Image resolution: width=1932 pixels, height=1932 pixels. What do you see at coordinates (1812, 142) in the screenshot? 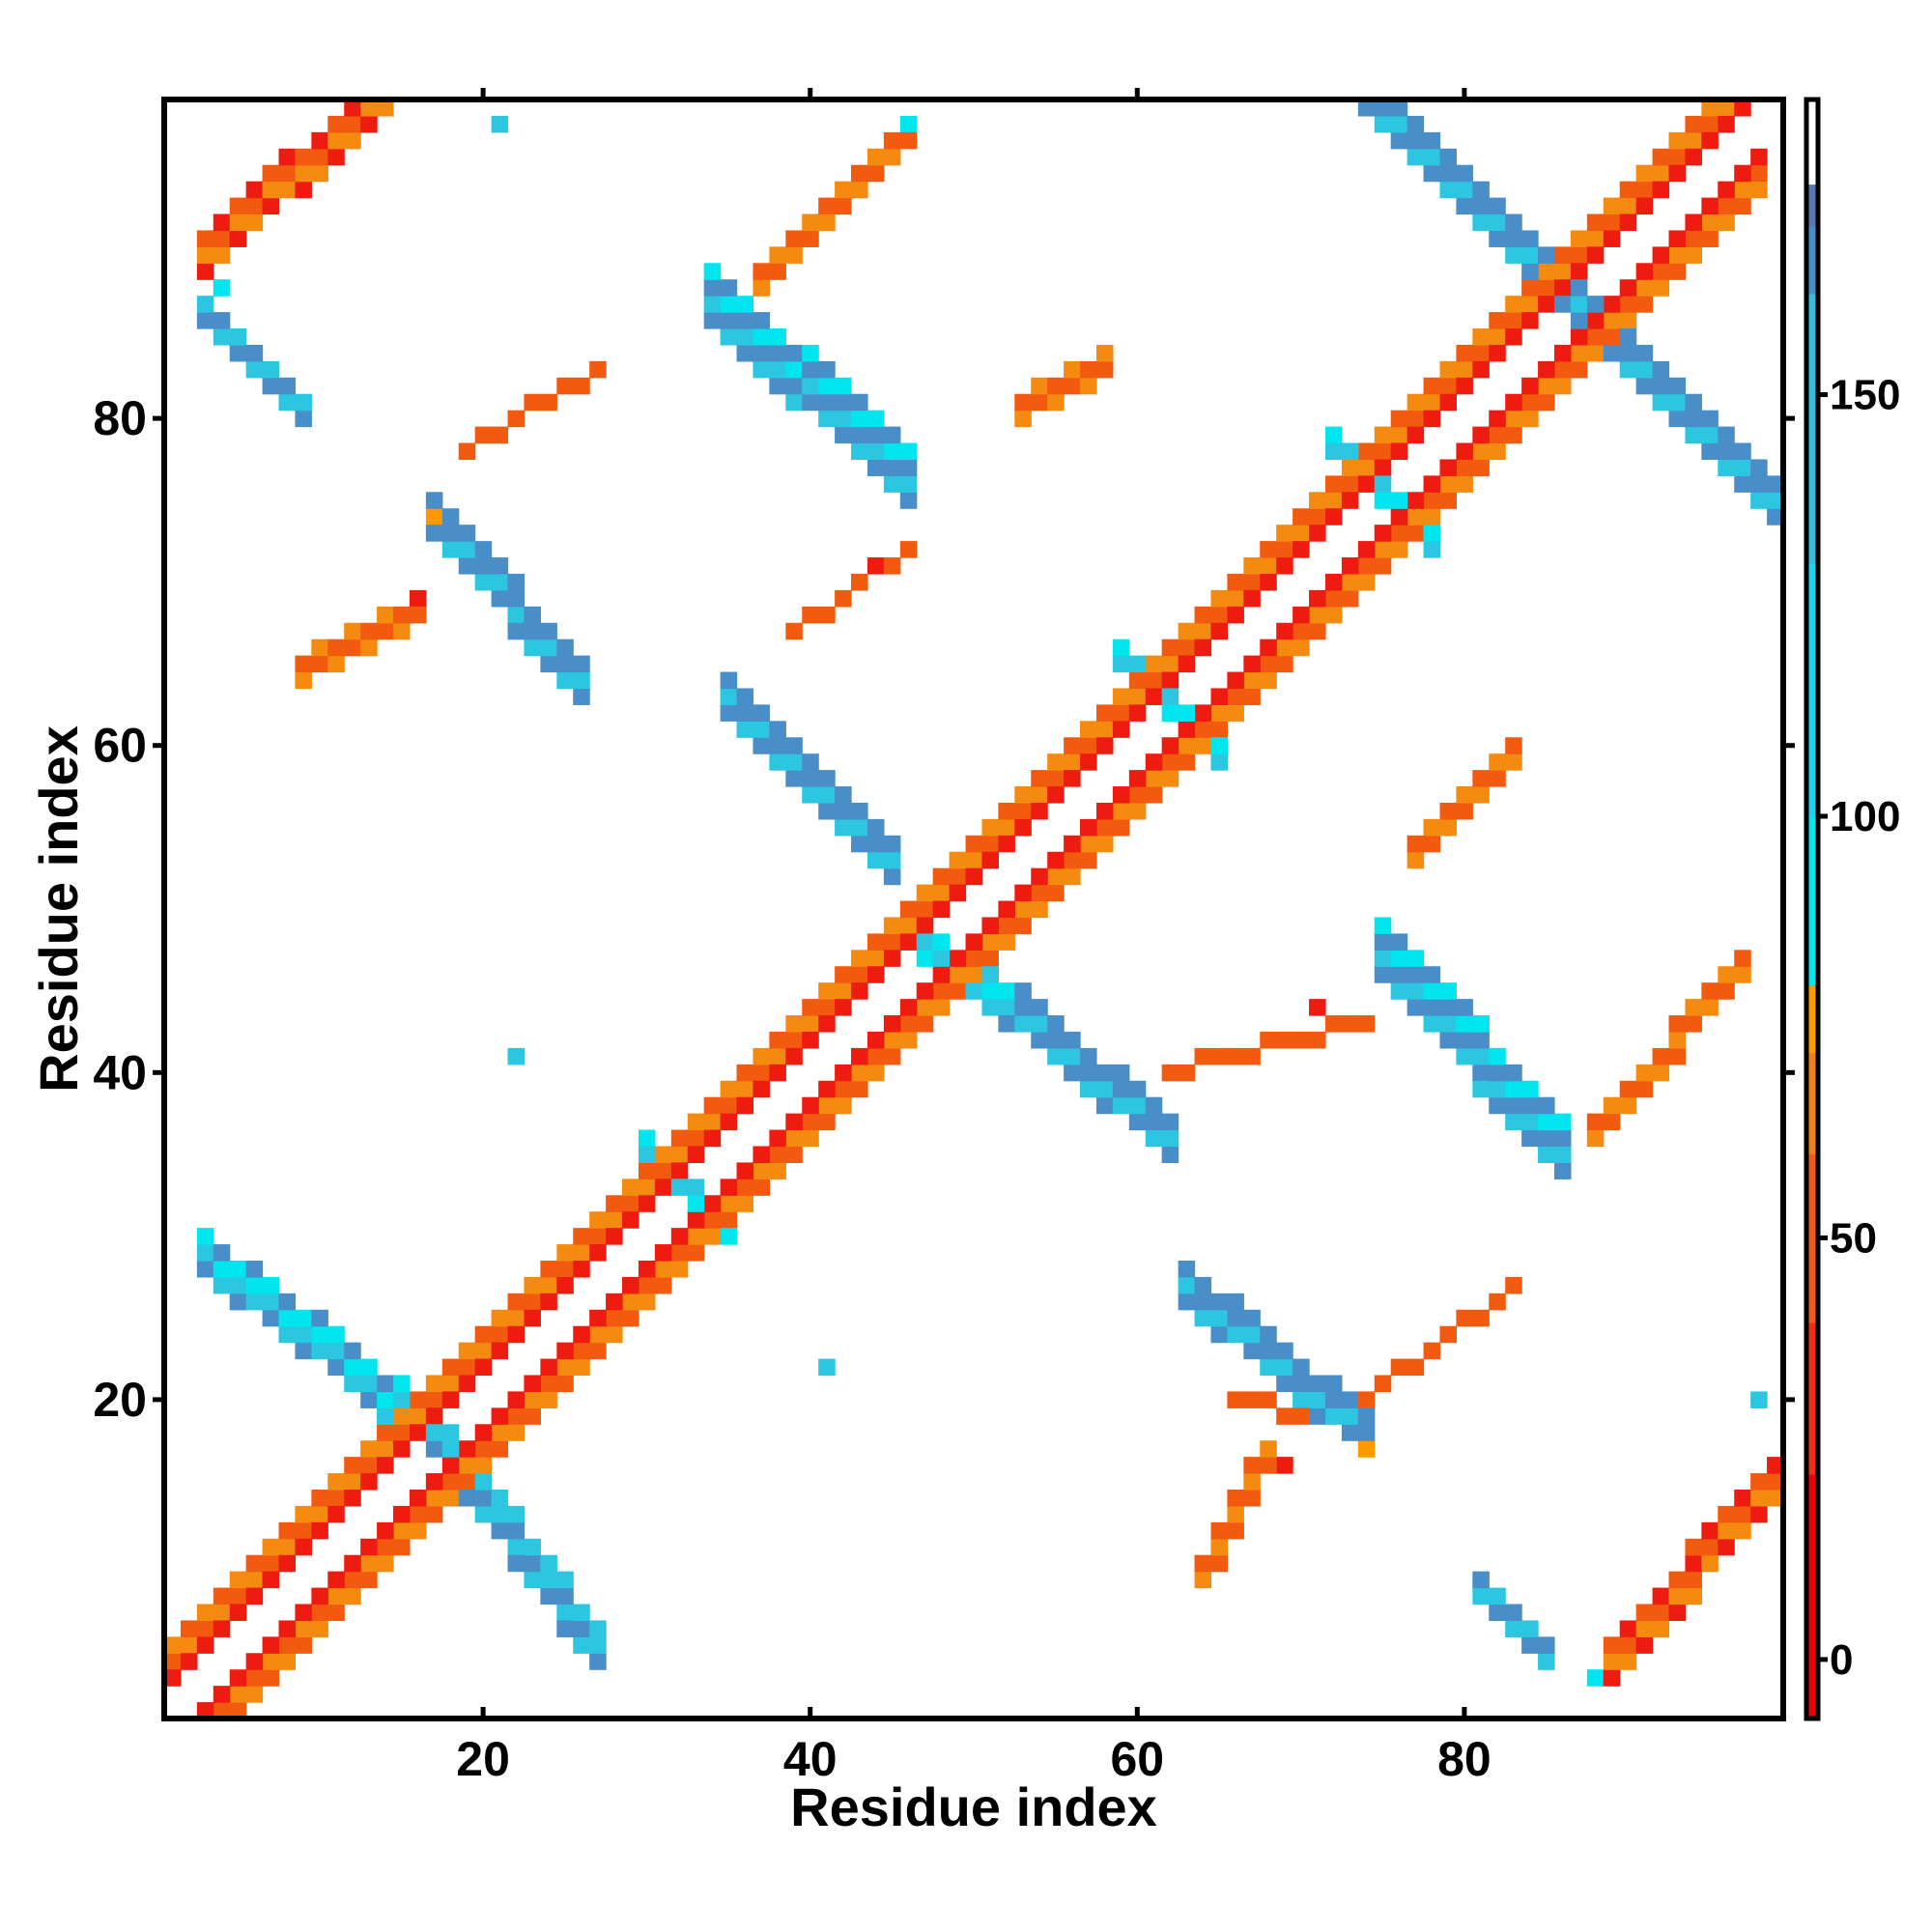
I see `colorbar-segment` at bounding box center [1812, 142].